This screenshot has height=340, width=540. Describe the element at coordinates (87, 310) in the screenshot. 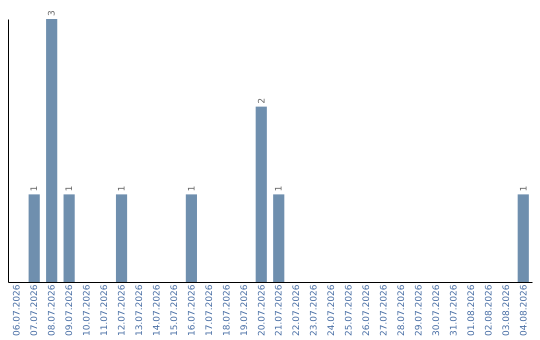

I see `x-tick-label: 10.07.2026` at that location.